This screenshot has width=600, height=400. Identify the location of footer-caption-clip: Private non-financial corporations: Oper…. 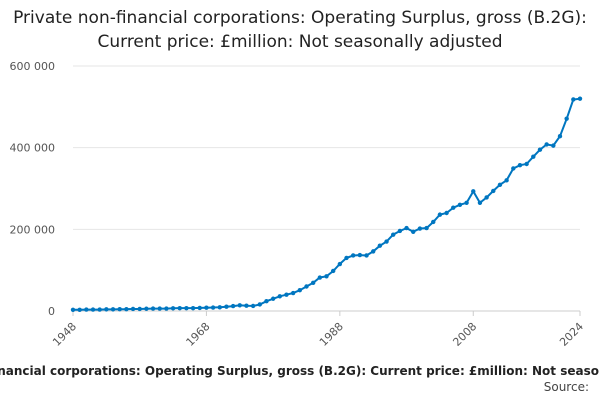
(300, 371).